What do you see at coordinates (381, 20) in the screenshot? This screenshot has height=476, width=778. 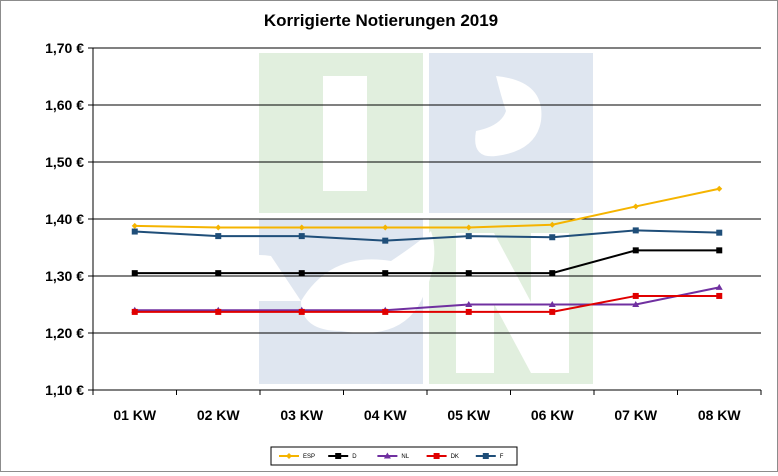 I see `chart-title: Korrigierte Notierungen 2019` at bounding box center [381, 20].